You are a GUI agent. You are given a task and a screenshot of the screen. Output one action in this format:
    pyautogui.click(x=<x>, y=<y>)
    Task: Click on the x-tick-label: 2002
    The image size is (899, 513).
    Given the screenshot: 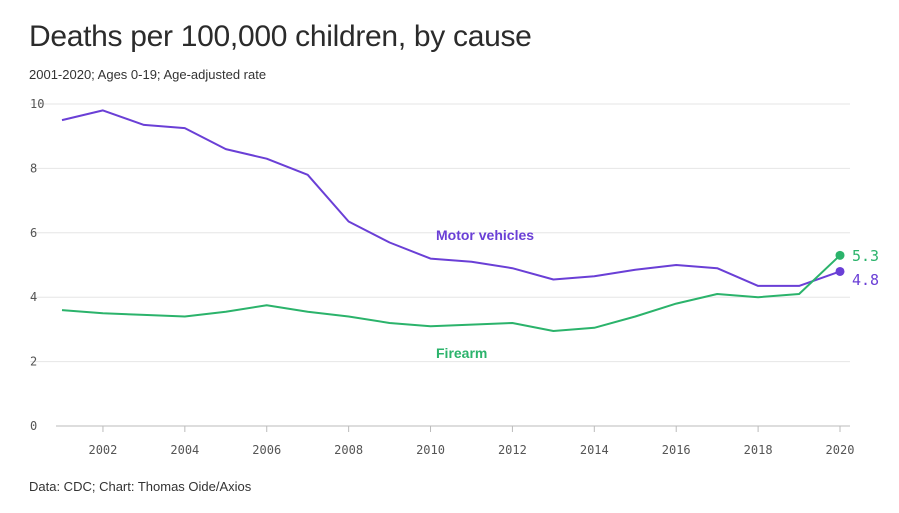 What is the action you would take?
    pyautogui.click(x=102, y=450)
    